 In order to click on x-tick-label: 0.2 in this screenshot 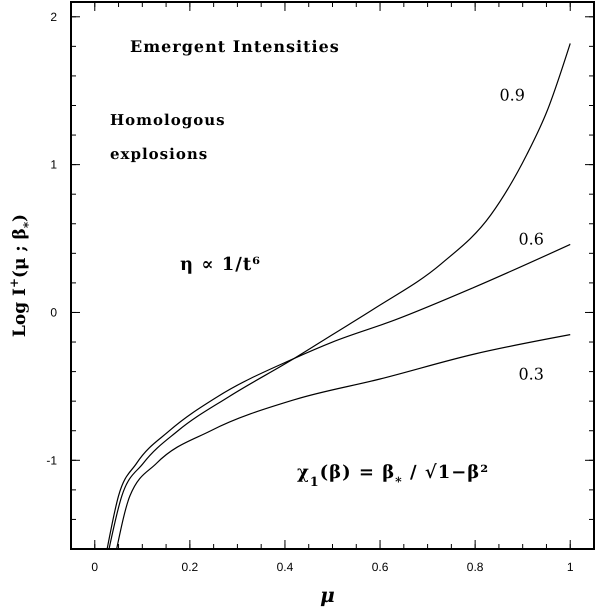, I will do `click(190, 567)`.